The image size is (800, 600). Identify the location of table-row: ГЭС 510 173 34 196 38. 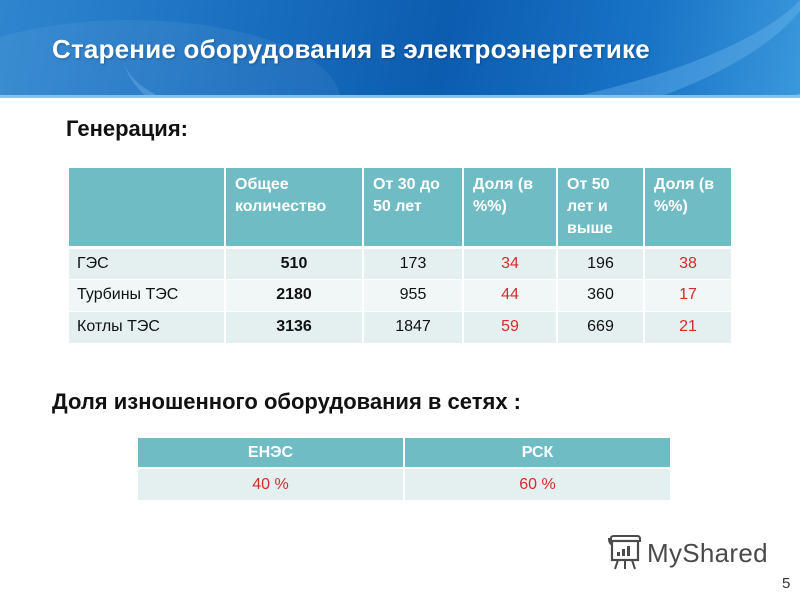
(400, 263).